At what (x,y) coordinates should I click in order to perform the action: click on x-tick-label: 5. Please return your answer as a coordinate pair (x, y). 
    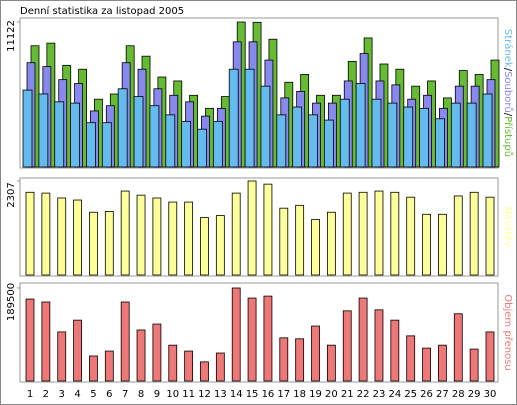
    Looking at the image, I should click on (93, 394).